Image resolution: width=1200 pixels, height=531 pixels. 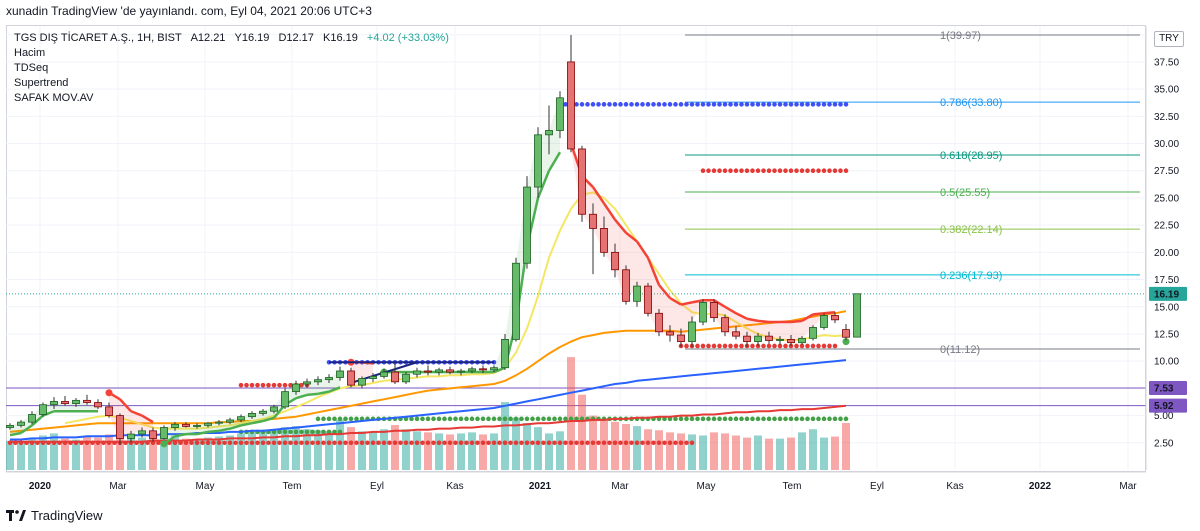 I want to click on price-tags: 16.19 7.53 5.92, so click(x=1168, y=349).